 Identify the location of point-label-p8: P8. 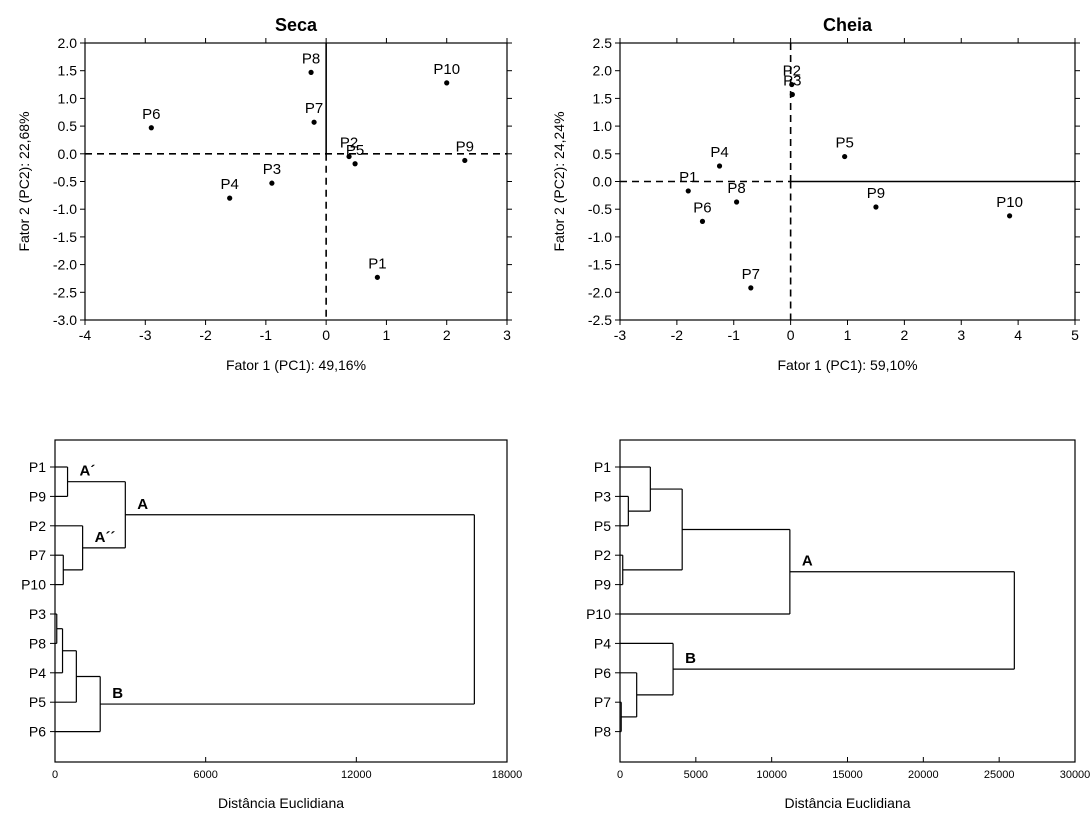
(736, 188).